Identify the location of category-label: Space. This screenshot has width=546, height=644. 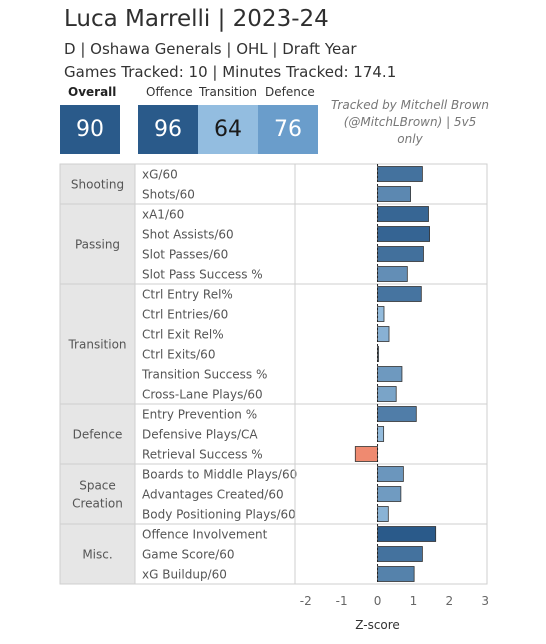
(97, 486).